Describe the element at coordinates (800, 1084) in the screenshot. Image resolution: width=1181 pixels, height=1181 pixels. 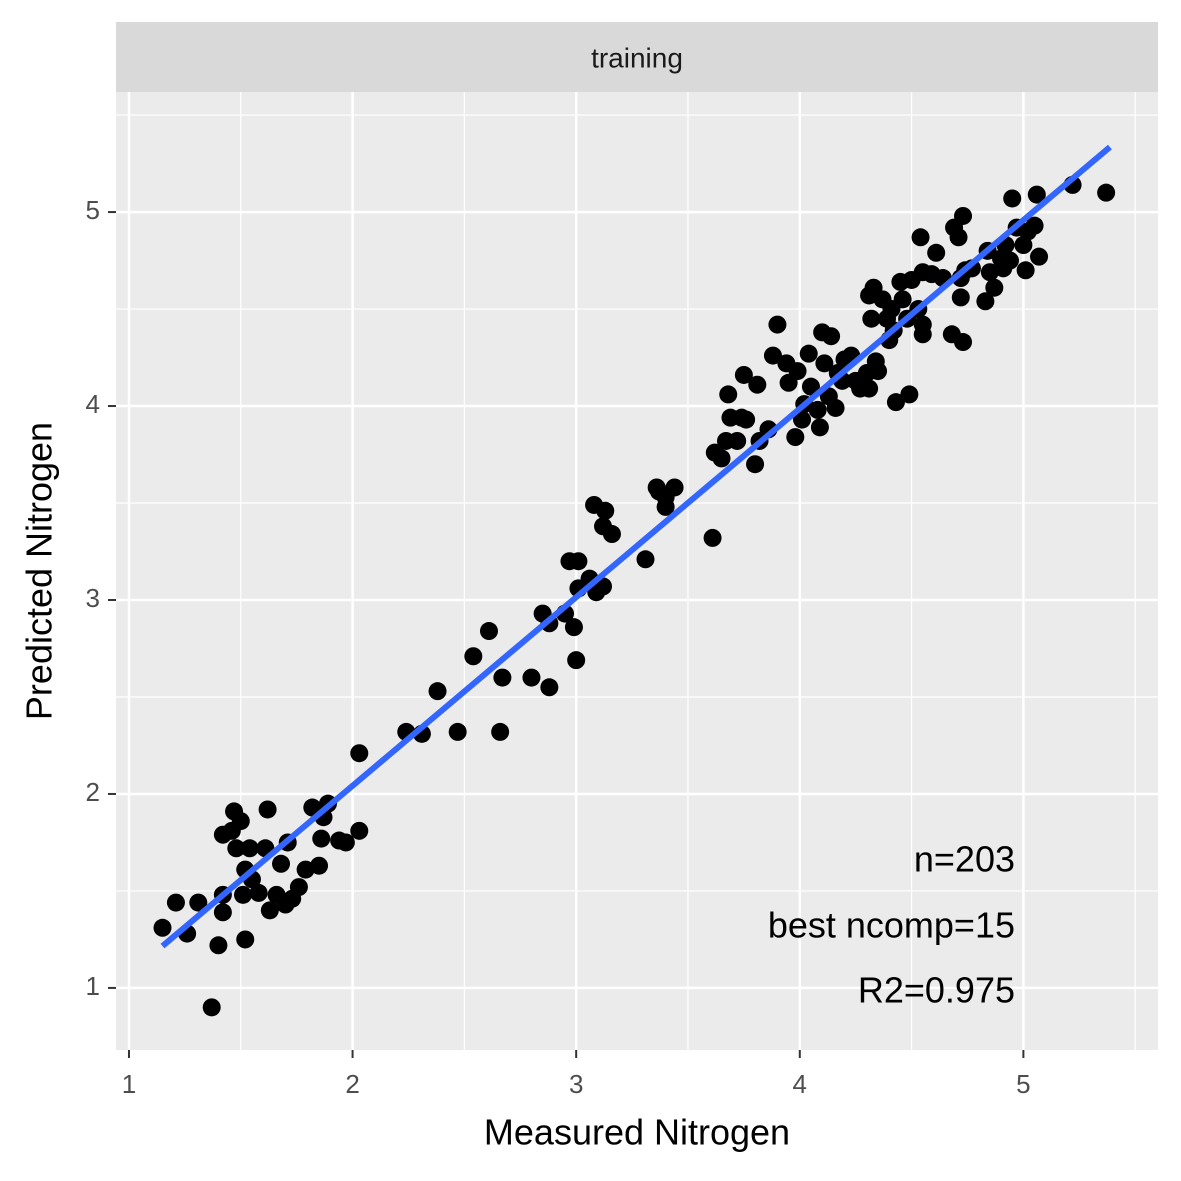
I see `x-tick-label: 4` at that location.